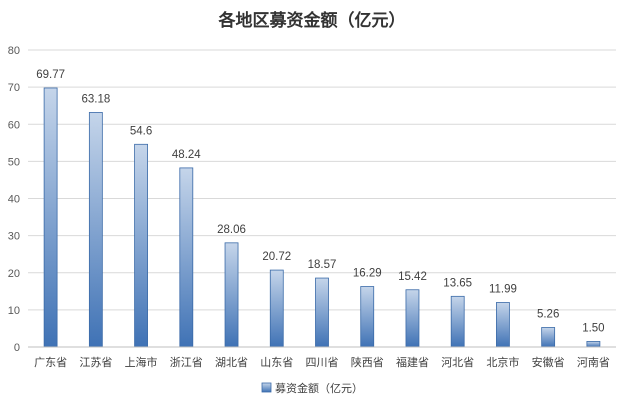 The height and width of the screenshot is (409, 624). I want to click on legend-label: 募资金额（亿元）, so click(319, 388).